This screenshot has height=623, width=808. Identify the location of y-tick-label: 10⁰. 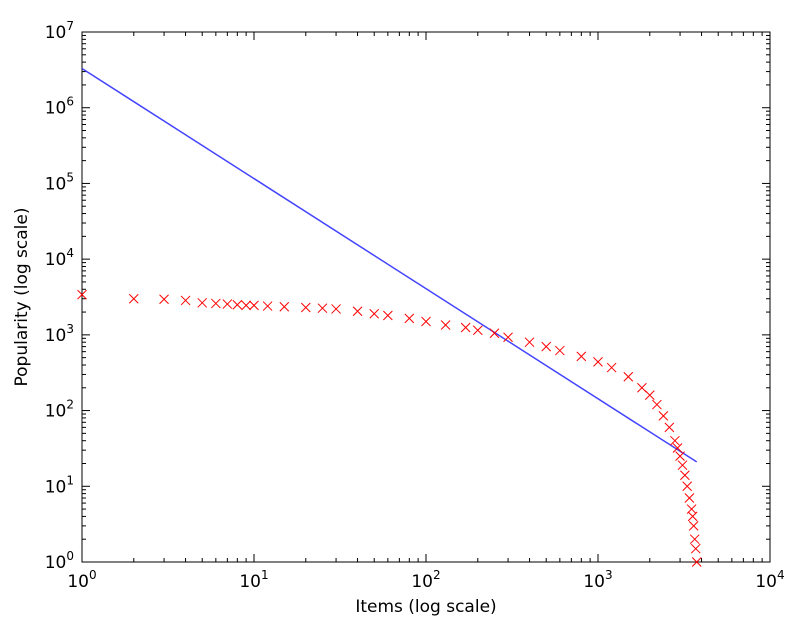
(59, 561).